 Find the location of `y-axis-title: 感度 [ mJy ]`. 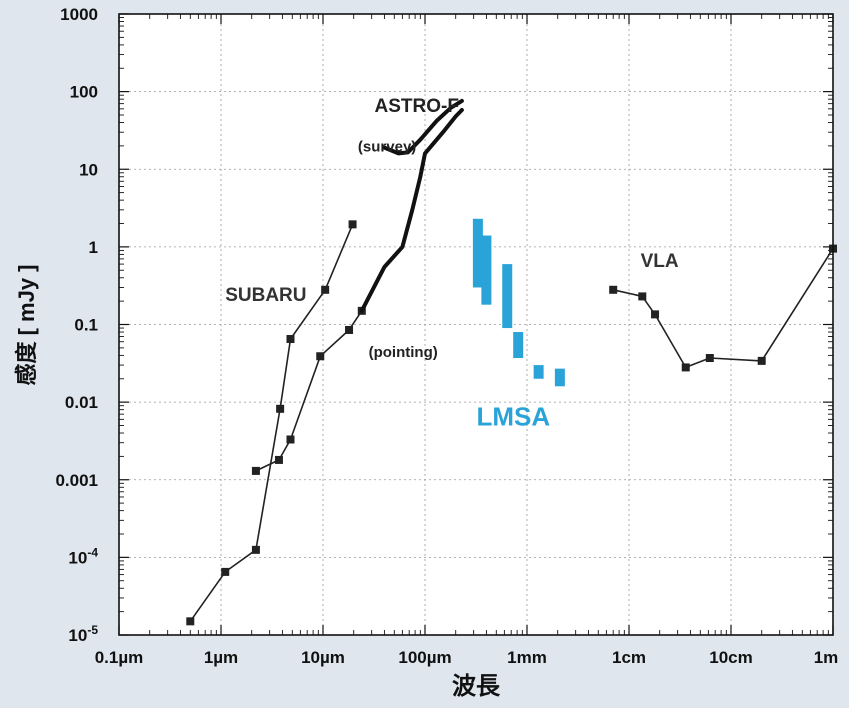

y-axis-title: 感度 [ mJy ] is located at coordinates (26, 324).